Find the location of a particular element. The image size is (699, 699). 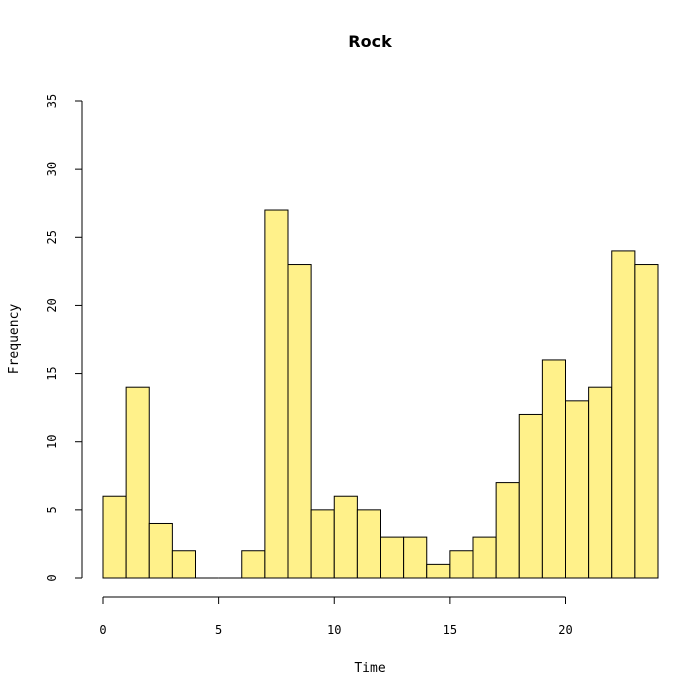

y-tick-label: 25 is located at coordinates (52, 237).